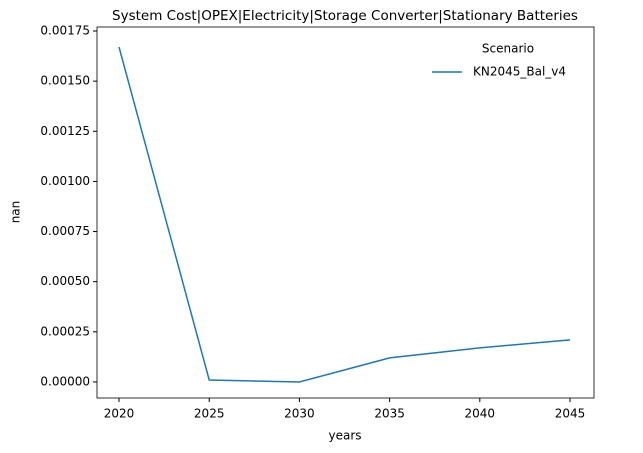 This screenshot has height=453, width=643. What do you see at coordinates (65, 331) in the screenshot?
I see `y-tick-label: 0.00025` at bounding box center [65, 331].